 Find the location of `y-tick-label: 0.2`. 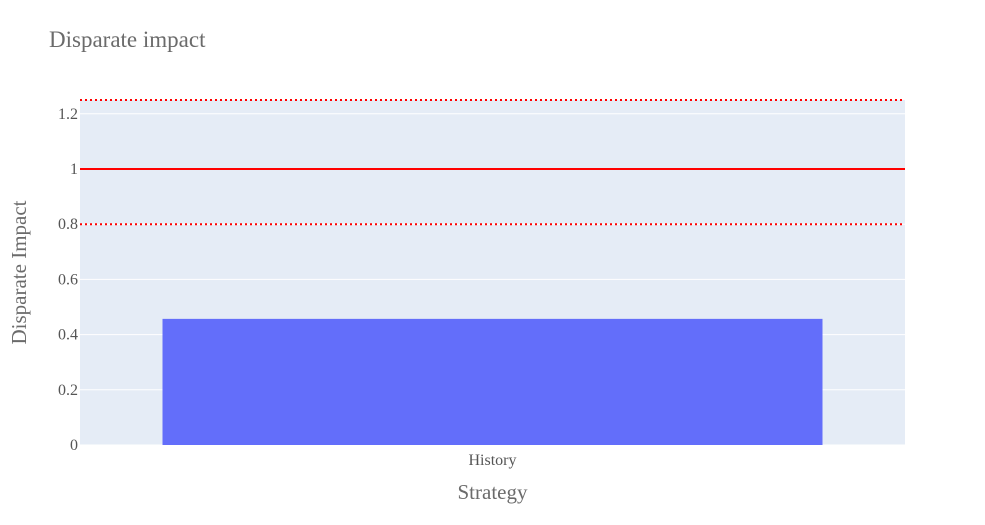

y-tick-label: 0.2 is located at coordinates (68, 390).